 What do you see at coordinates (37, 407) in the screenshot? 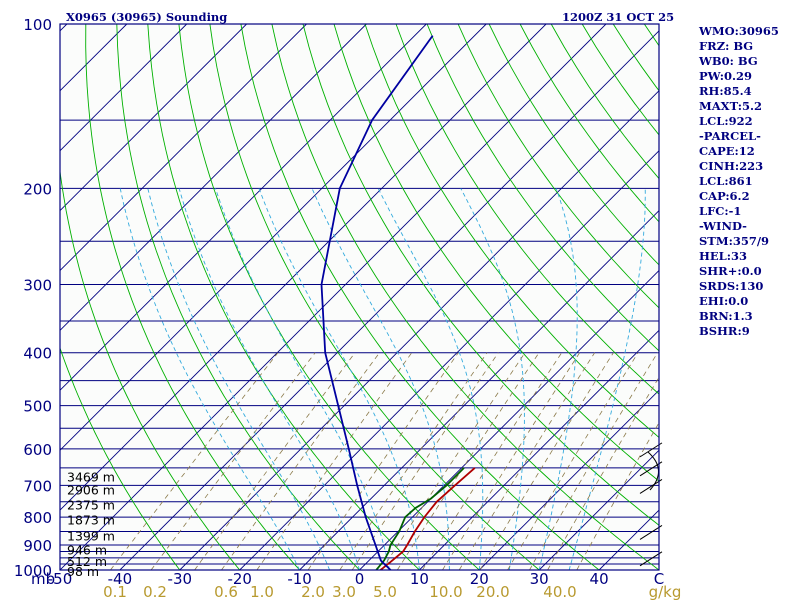
I see `pressure-tick-label: 500` at bounding box center [37, 407].